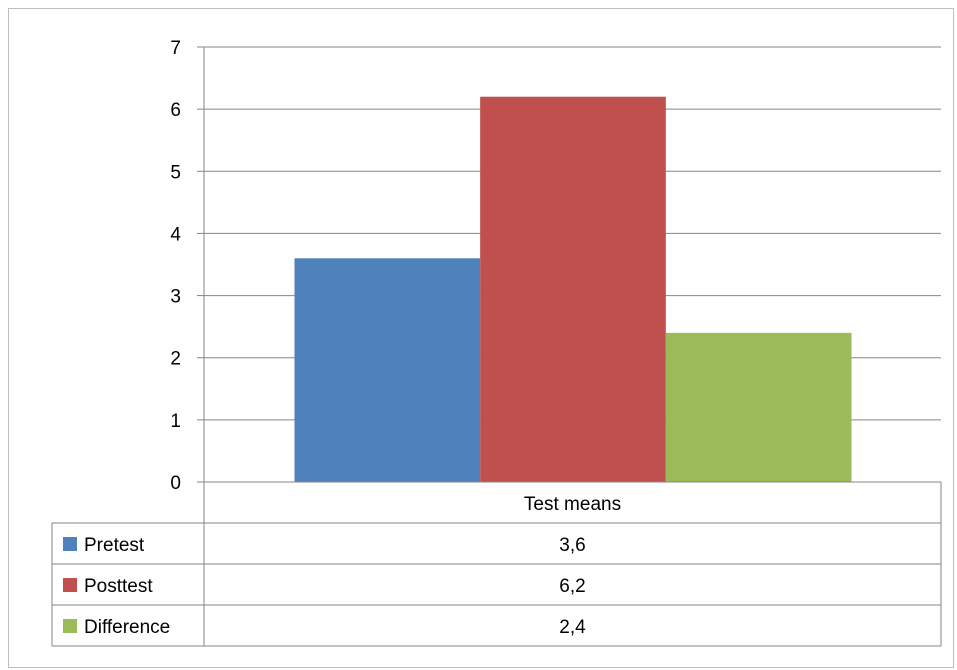 The image size is (957, 670). Describe the element at coordinates (127, 627) in the screenshot. I see `legend-label-difference: Difference` at that location.